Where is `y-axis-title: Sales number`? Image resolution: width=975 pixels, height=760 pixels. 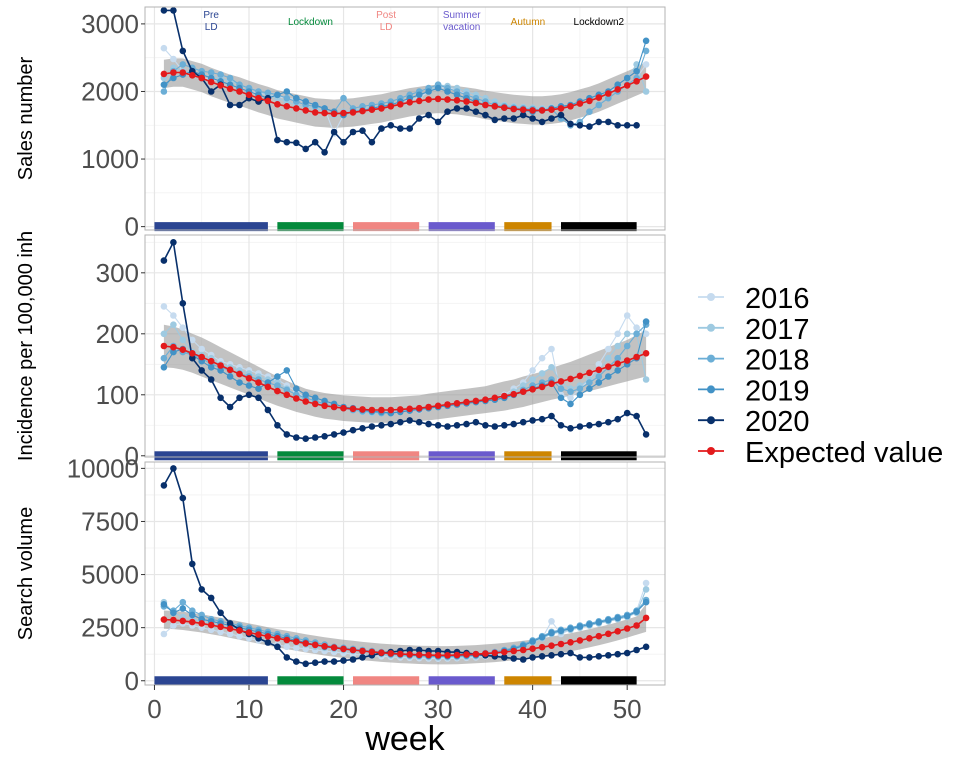
y-axis-title: Sales number is located at coordinates (26, 118).